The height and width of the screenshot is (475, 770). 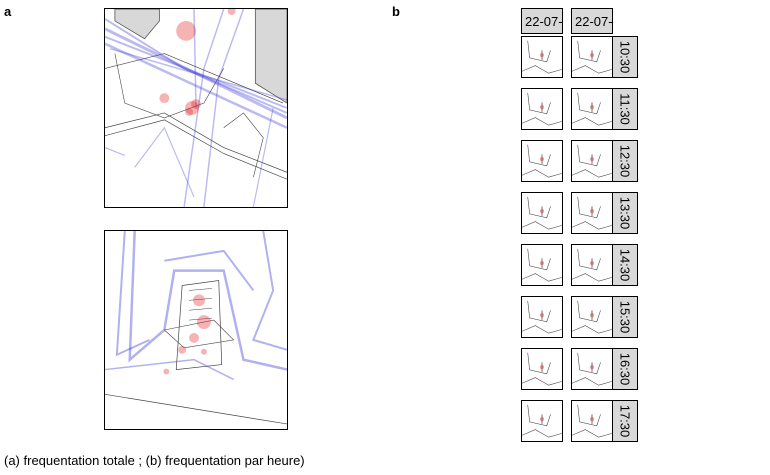 I want to click on row-header-time-label: 17:30, so click(x=625, y=421).